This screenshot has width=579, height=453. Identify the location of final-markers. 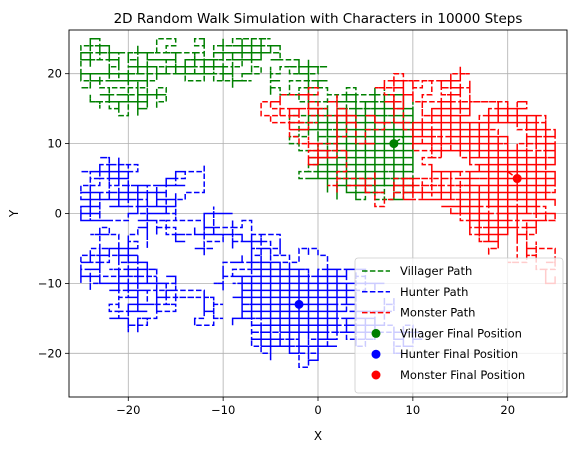
(408, 224).